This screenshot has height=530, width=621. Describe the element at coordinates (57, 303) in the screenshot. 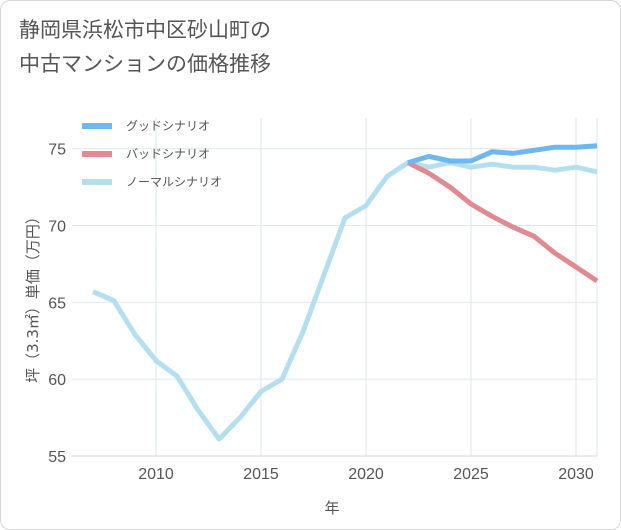

I see `y-tick-label: 65` at that location.